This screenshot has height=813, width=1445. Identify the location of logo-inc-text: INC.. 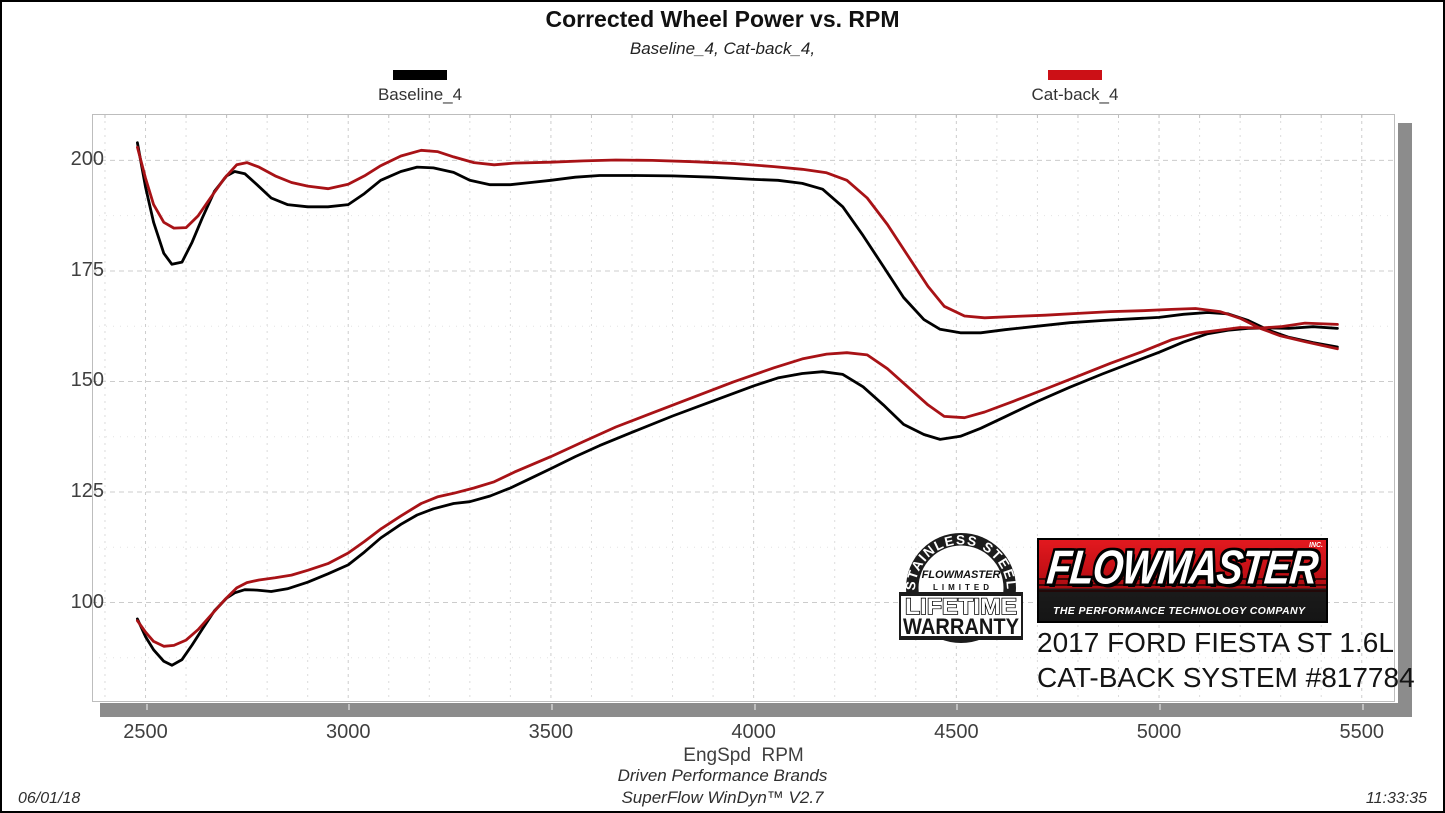
(1316, 545).